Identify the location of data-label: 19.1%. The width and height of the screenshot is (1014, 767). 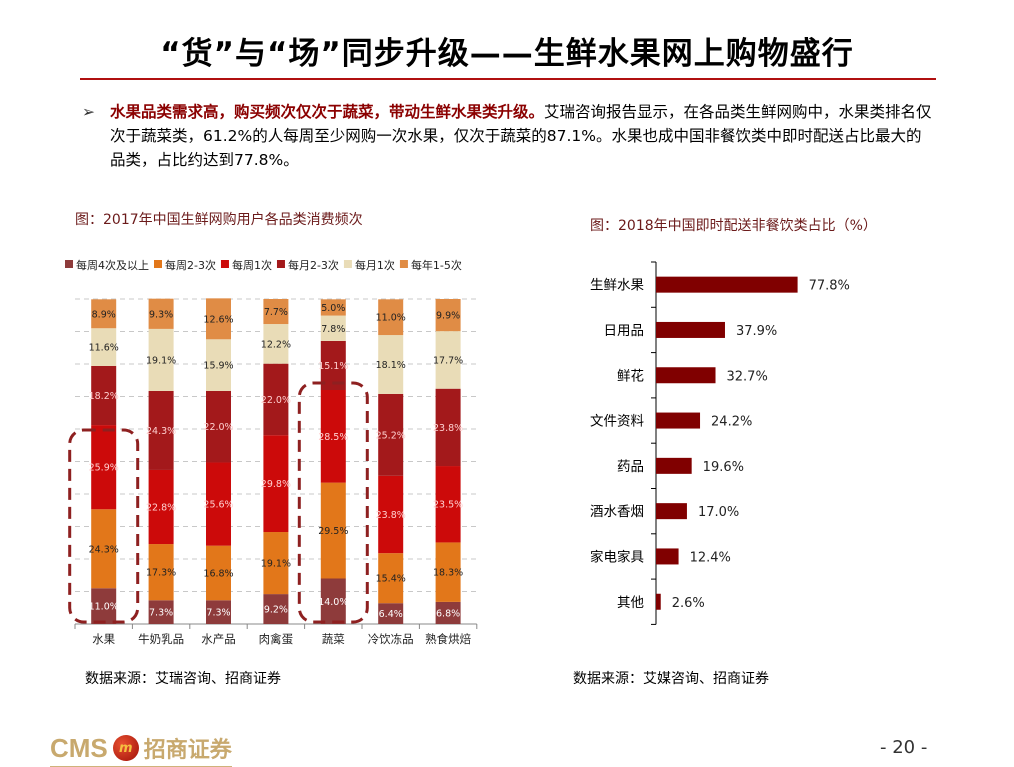
(276, 564).